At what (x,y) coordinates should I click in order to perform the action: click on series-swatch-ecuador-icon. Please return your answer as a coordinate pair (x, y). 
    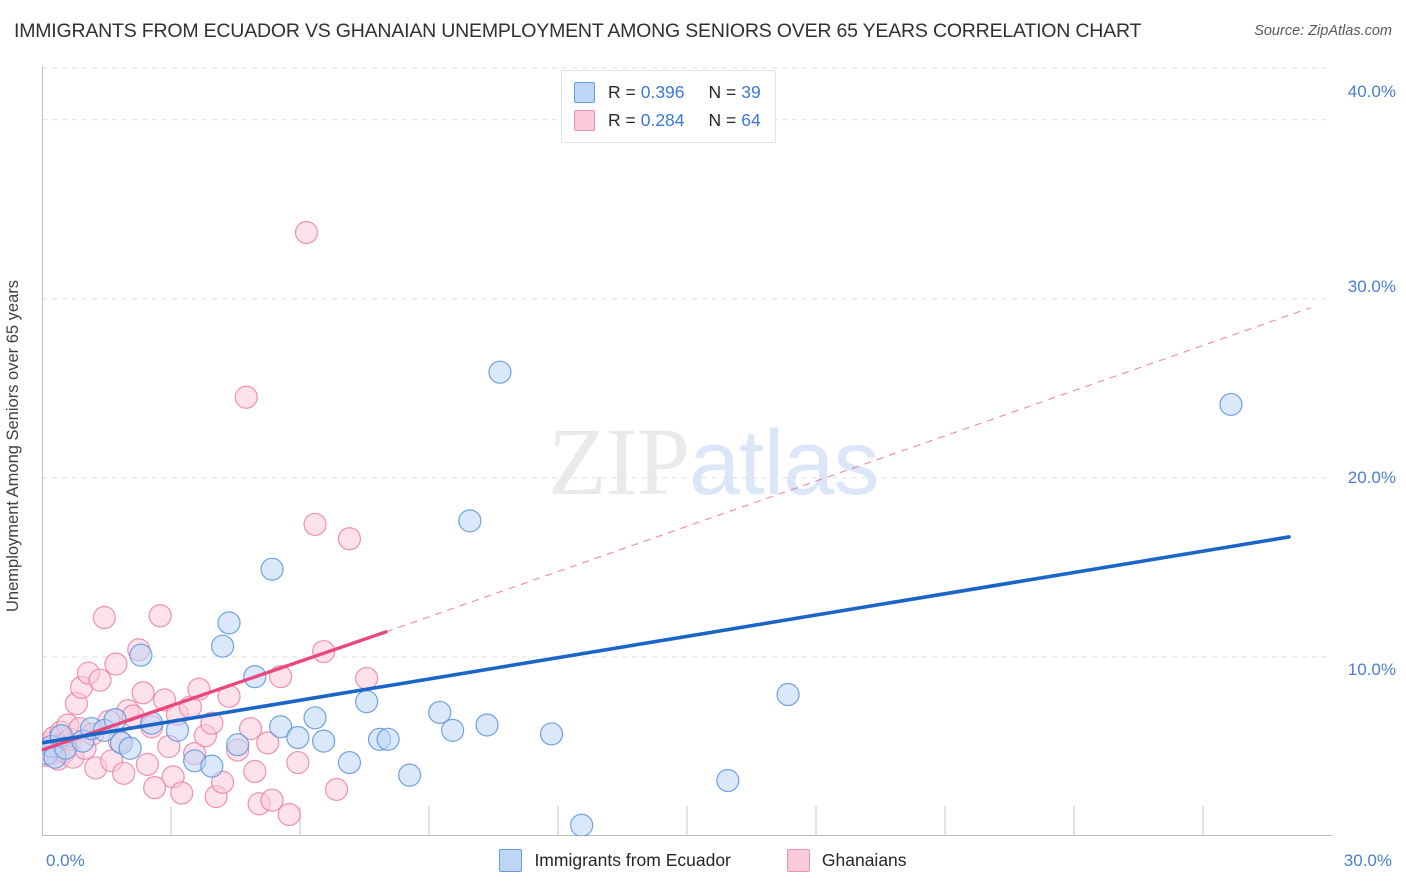
    Looking at the image, I should click on (511, 860).